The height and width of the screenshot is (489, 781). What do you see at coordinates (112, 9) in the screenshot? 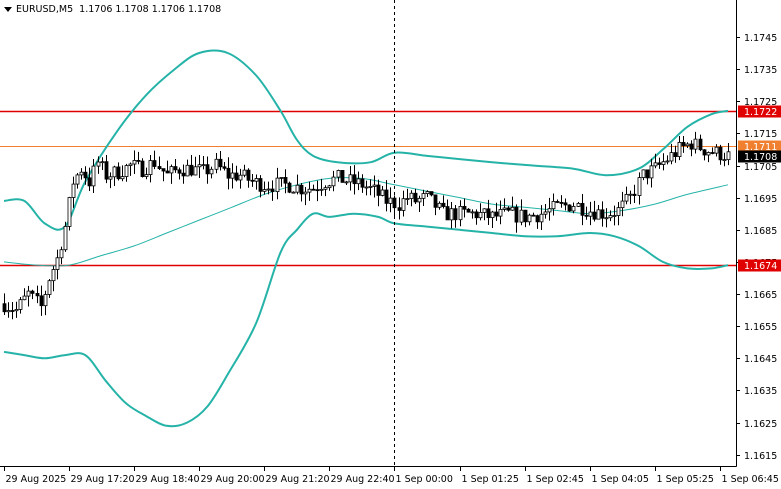
I see `chart-header: EURUSD,M5 1.1706 1.1708 1.1706 1.1708` at bounding box center [112, 9].